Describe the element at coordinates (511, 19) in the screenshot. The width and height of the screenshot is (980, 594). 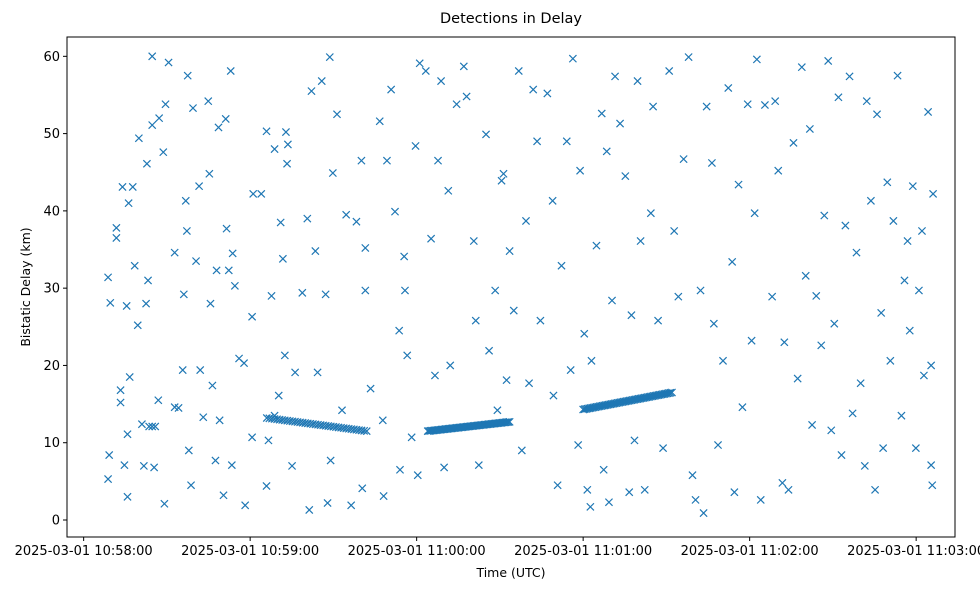
I see `chart-title: Detections in Delay` at that location.